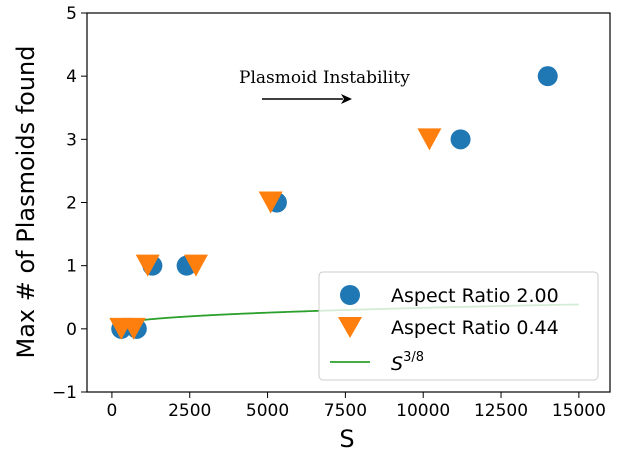  I want to click on x-tick-label: 7500, so click(345, 411).